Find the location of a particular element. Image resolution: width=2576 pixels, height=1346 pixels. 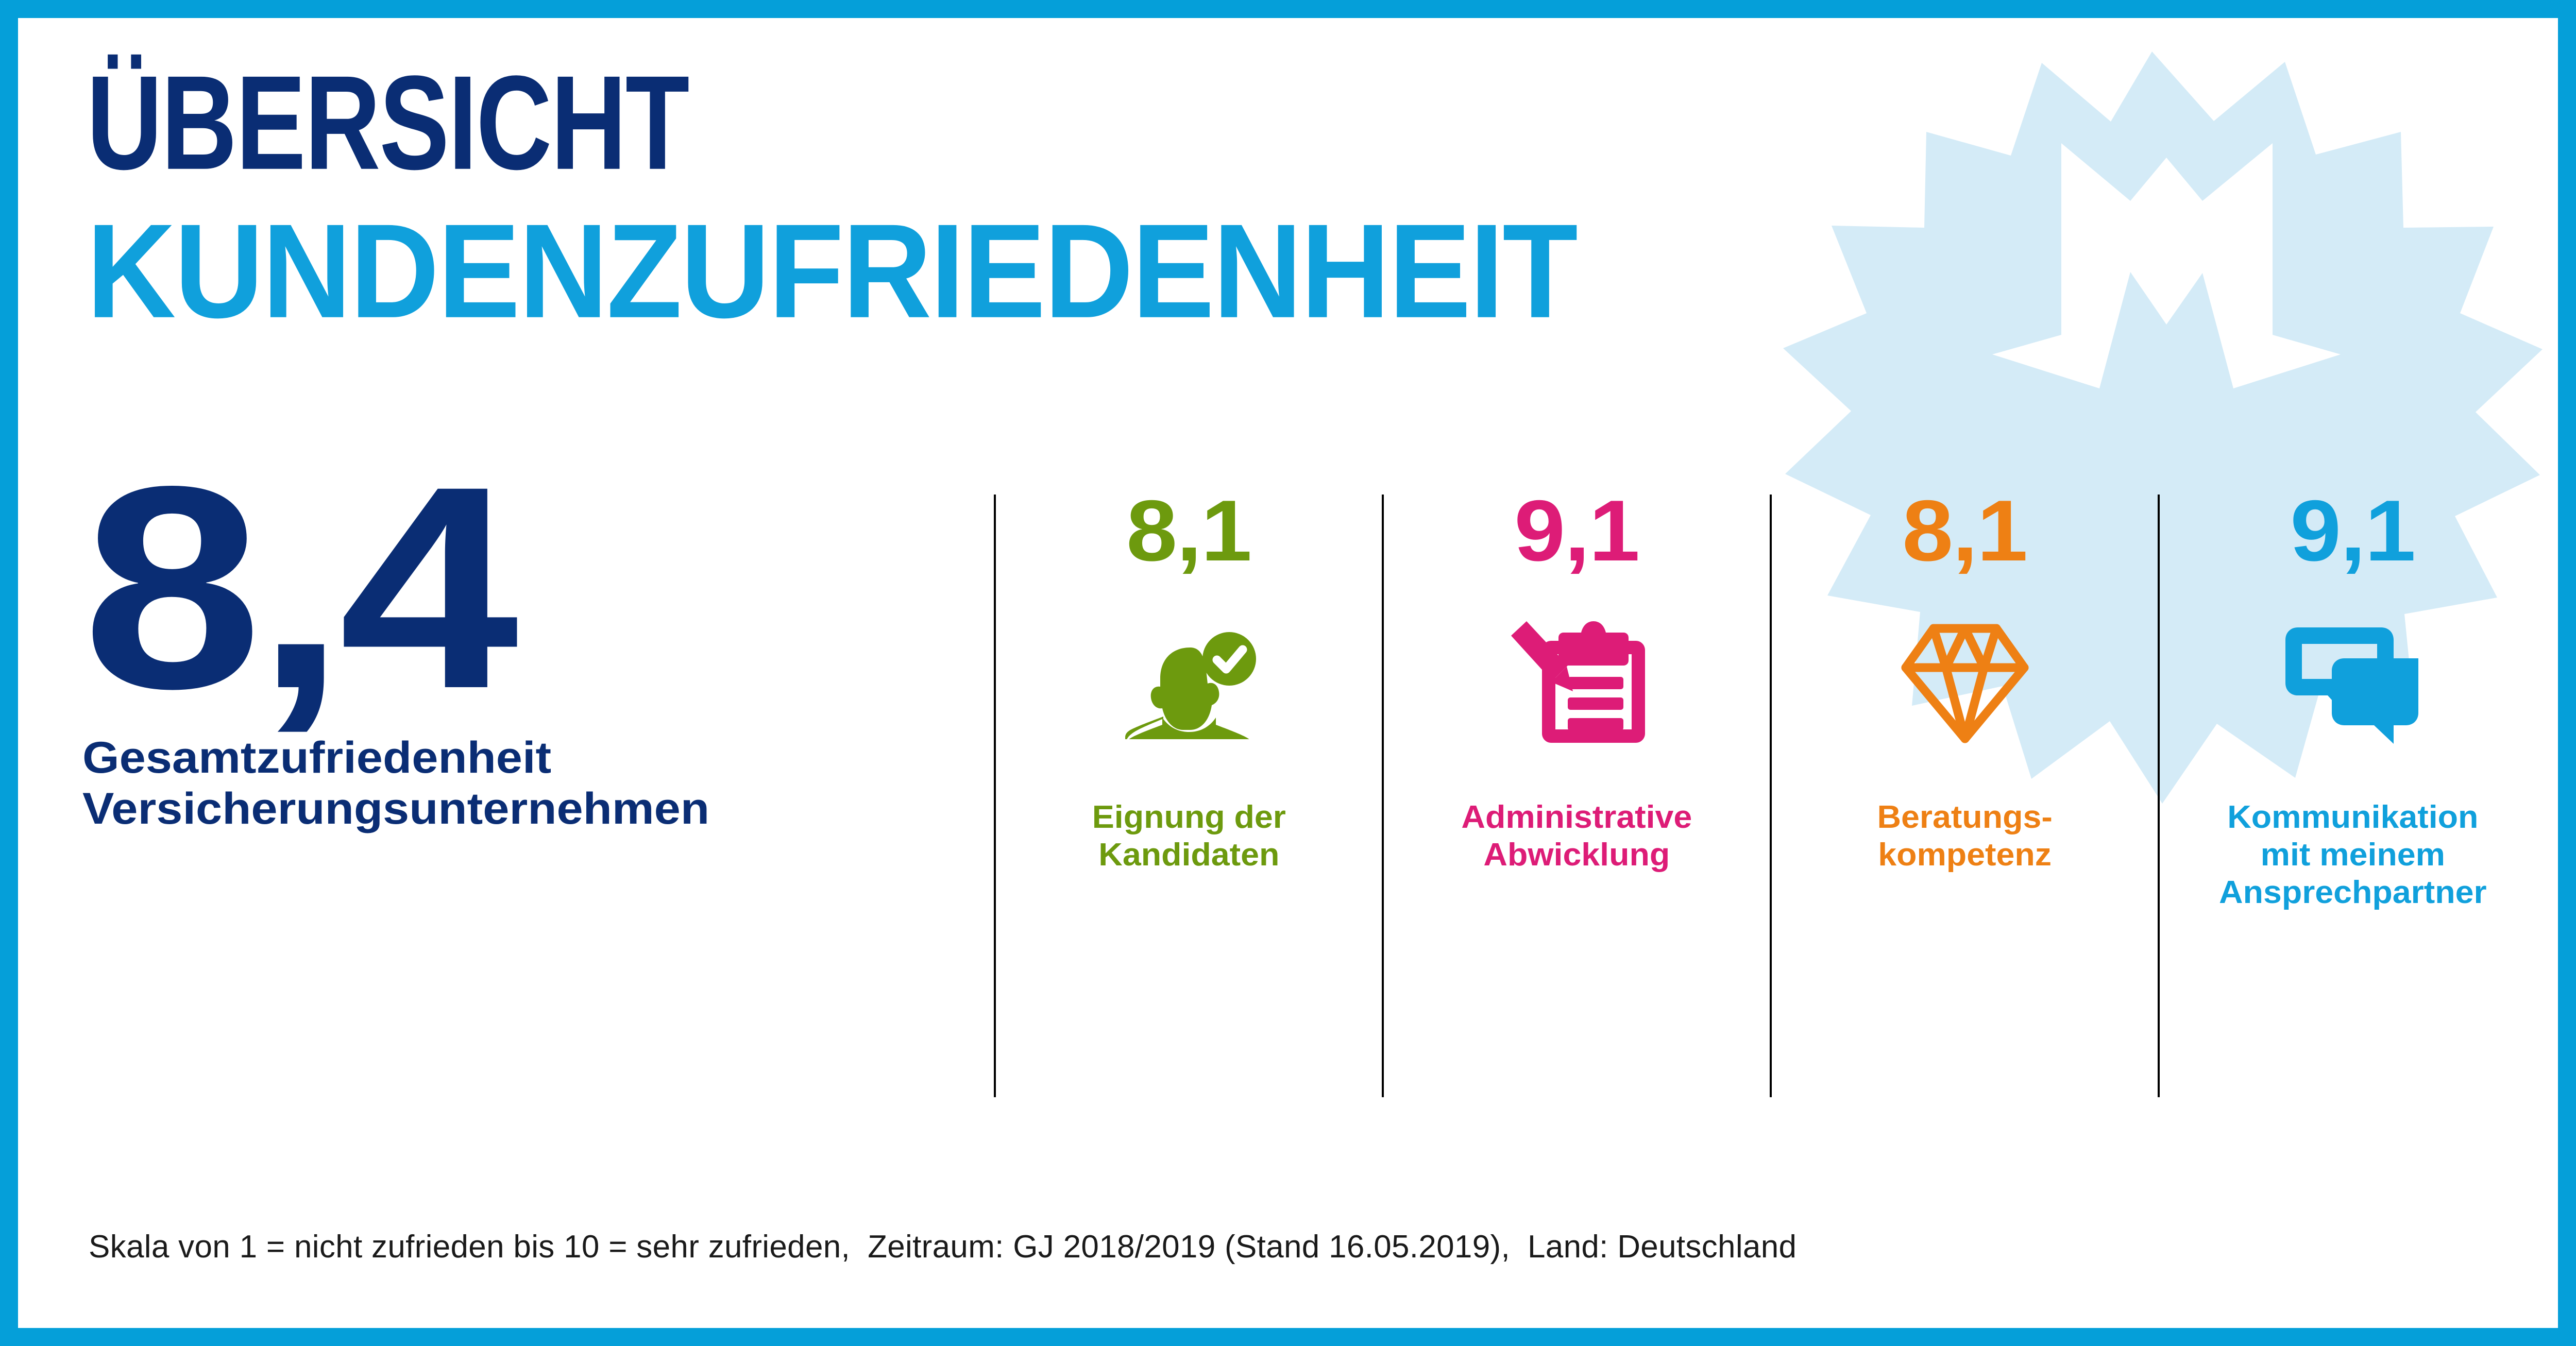

overall-satisfaction-label-line1: Gesamtzufriedenheit is located at coordinates (317, 757).